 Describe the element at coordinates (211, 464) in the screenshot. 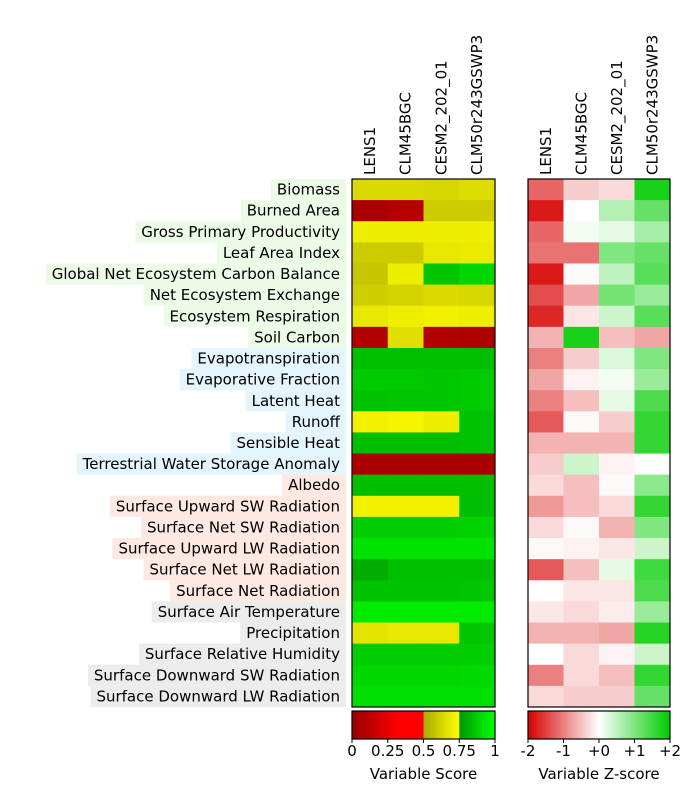

I see `row-label-text: Terrestrial Water Storage Anomaly` at that location.